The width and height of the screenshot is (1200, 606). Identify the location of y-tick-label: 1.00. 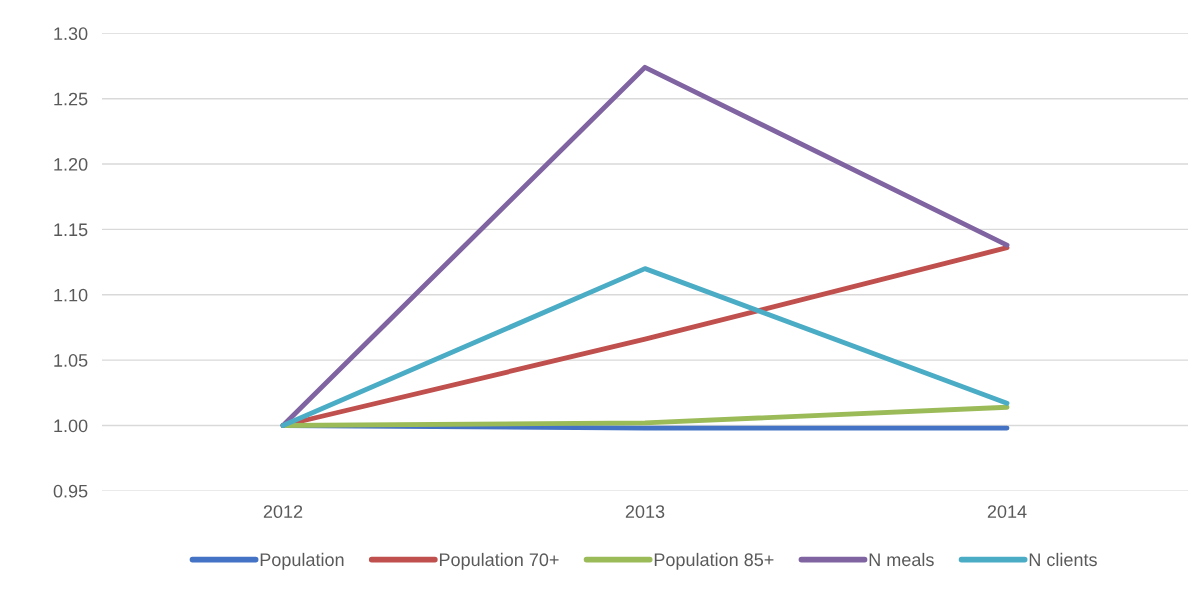
(71, 426).